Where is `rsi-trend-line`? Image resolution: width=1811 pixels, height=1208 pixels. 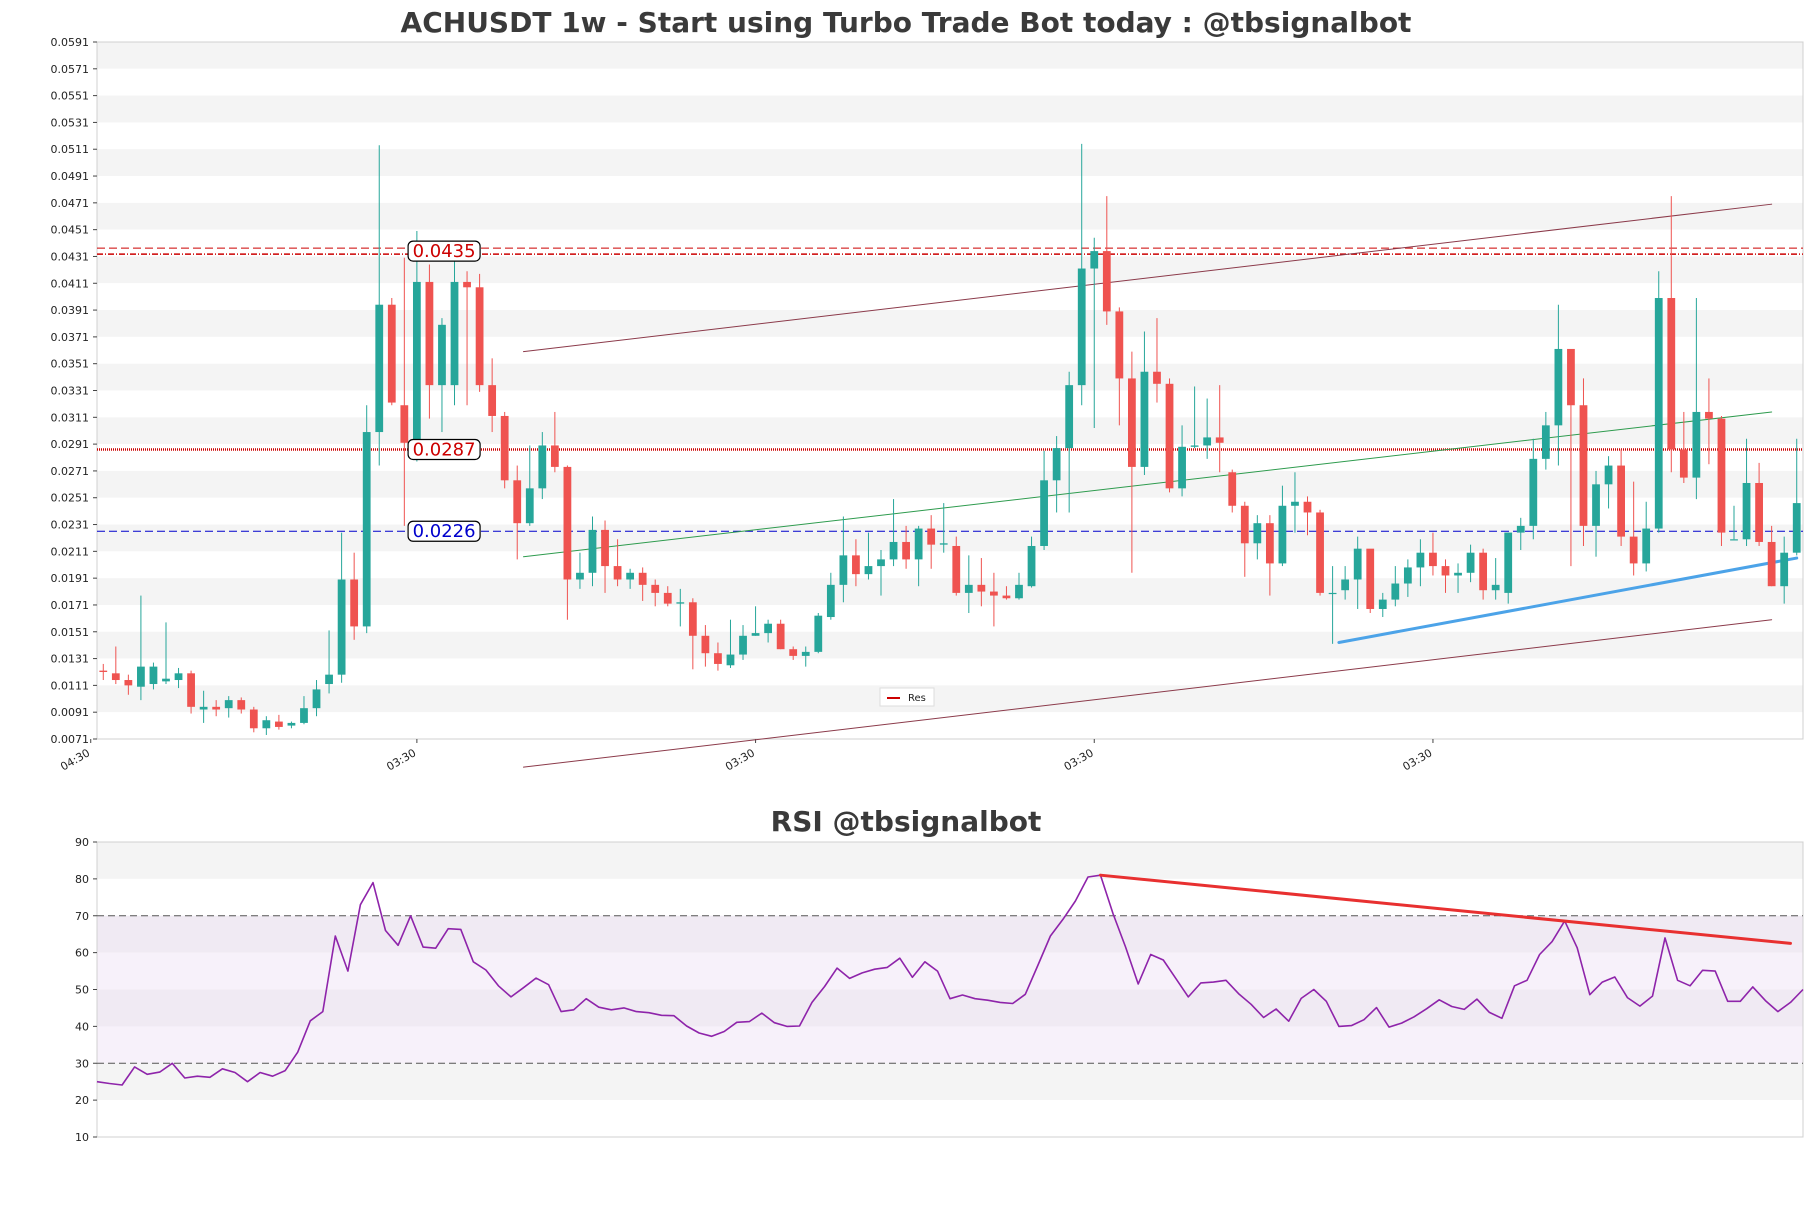 rsi-trend-line is located at coordinates (1445, 909).